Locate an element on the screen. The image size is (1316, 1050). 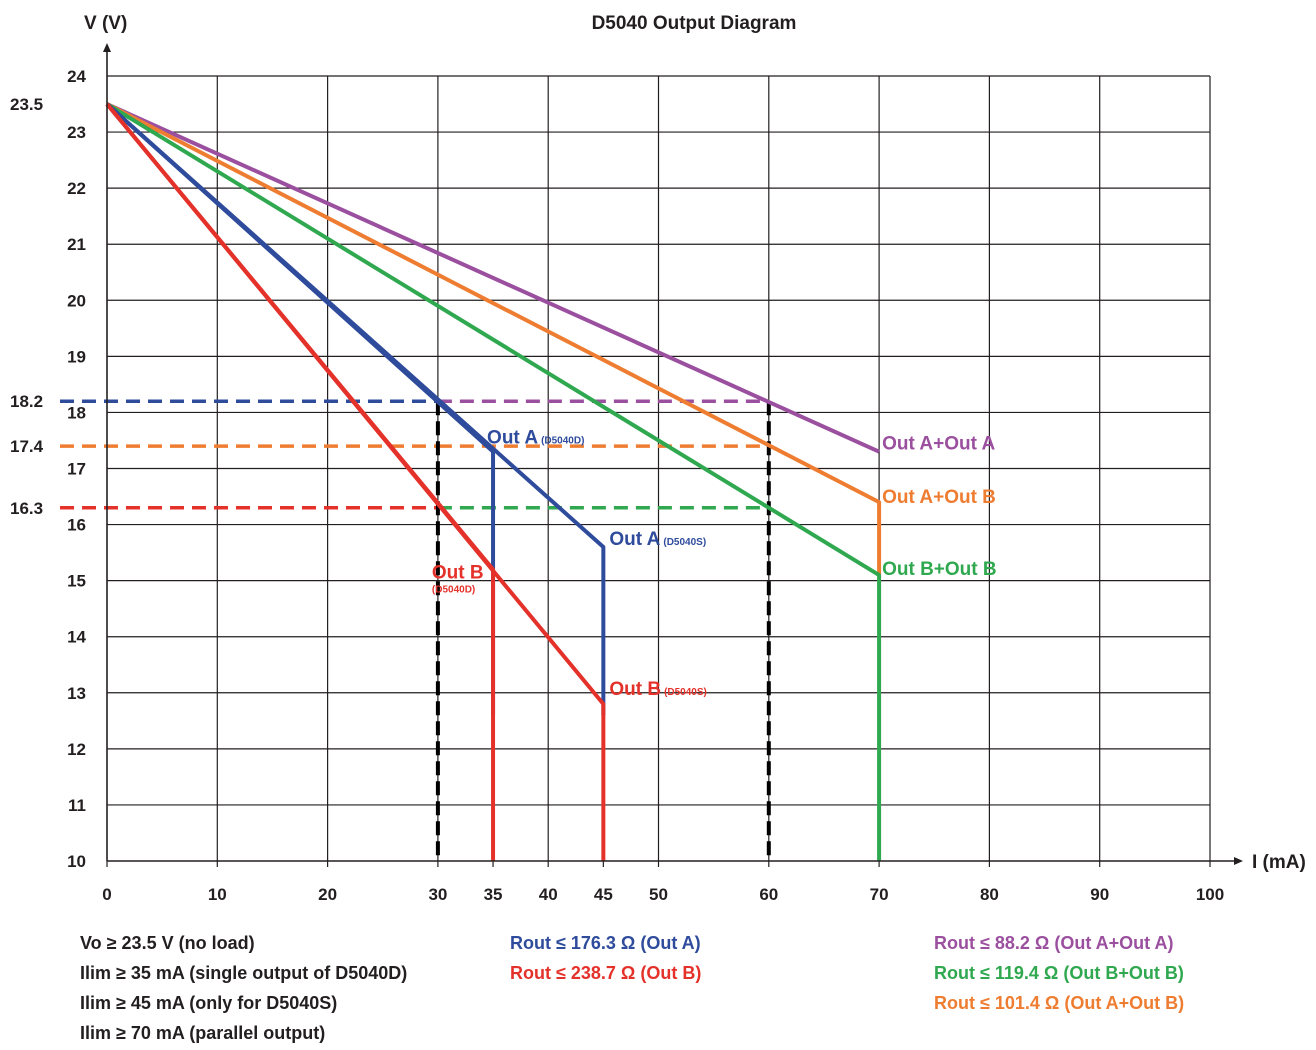
y-tick-label: 18 is located at coordinates (76, 412).